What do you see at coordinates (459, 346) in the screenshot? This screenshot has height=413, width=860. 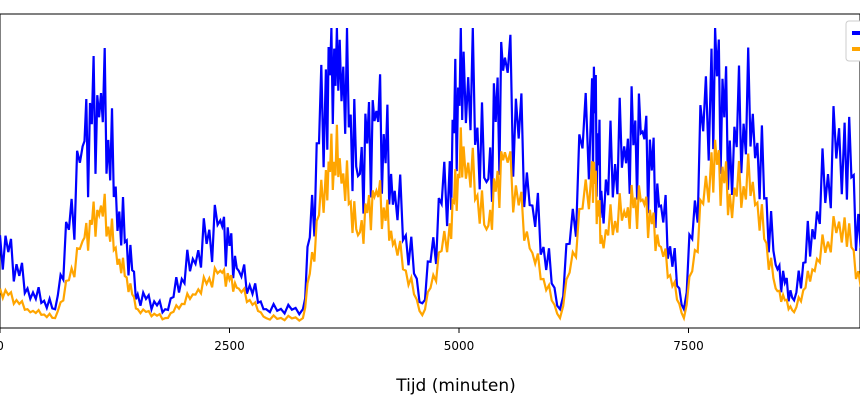 I see `x-tick-label: 5000` at bounding box center [459, 346].